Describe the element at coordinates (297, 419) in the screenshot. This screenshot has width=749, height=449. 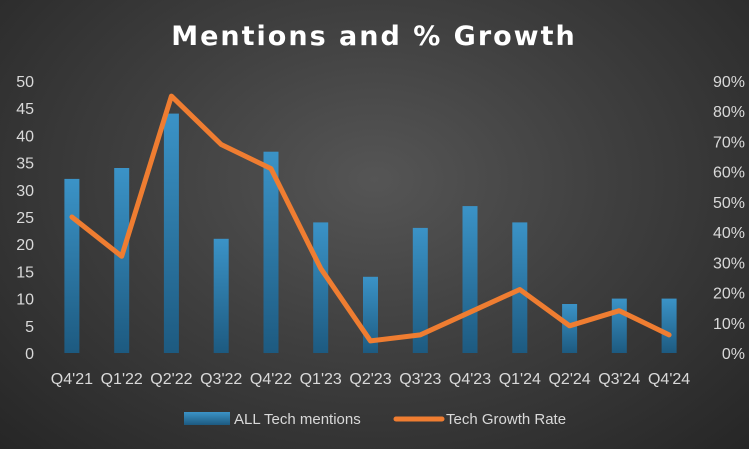
I see `legend-label-bars: ALL Tech mentions` at that location.